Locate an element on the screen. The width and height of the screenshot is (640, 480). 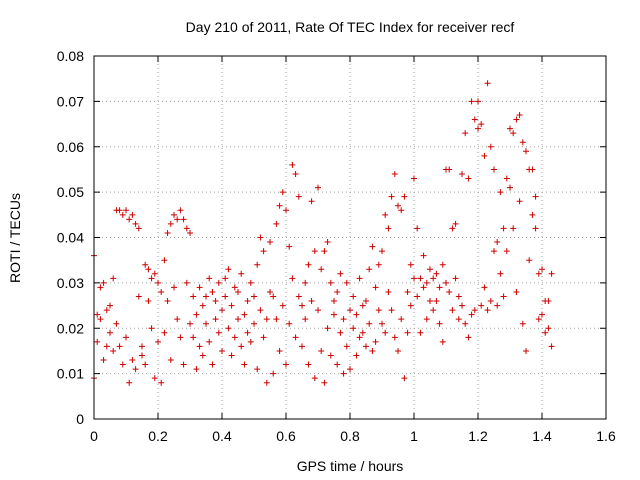
x-tick-labels: 0 0.2 0.4 0.6 0.8 1 1.2 1.4 1.6 is located at coordinates (353, 436).